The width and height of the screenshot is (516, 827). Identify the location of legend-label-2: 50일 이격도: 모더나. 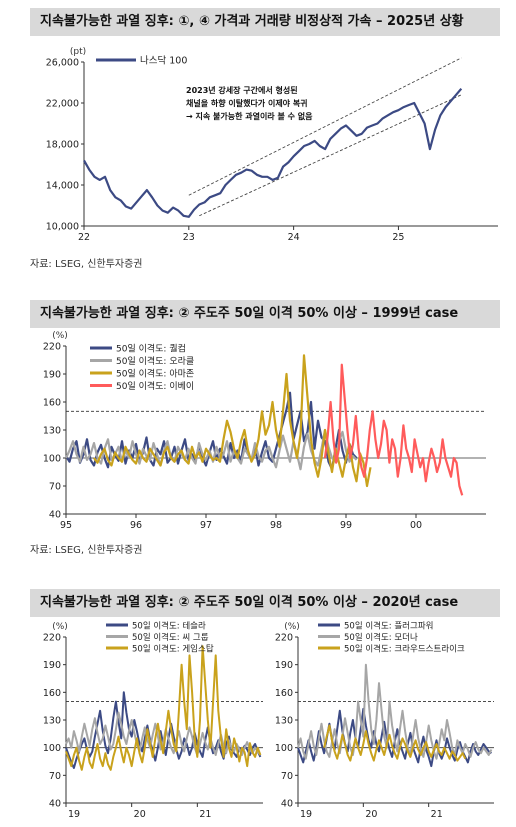
(381, 637).